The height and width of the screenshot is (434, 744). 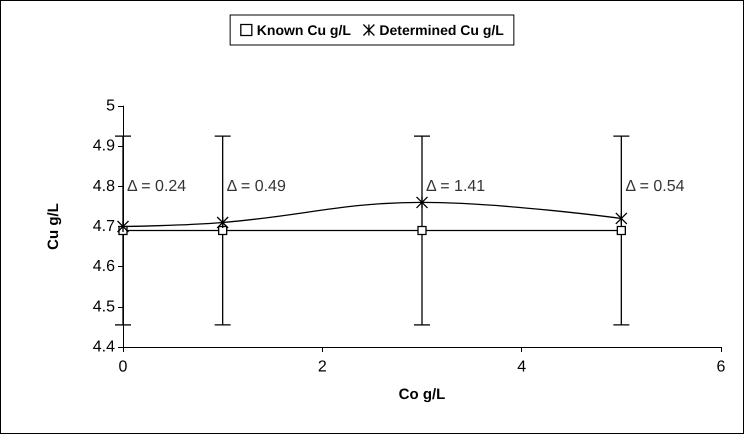 I want to click on x-tick-label: 0, so click(x=123, y=367).